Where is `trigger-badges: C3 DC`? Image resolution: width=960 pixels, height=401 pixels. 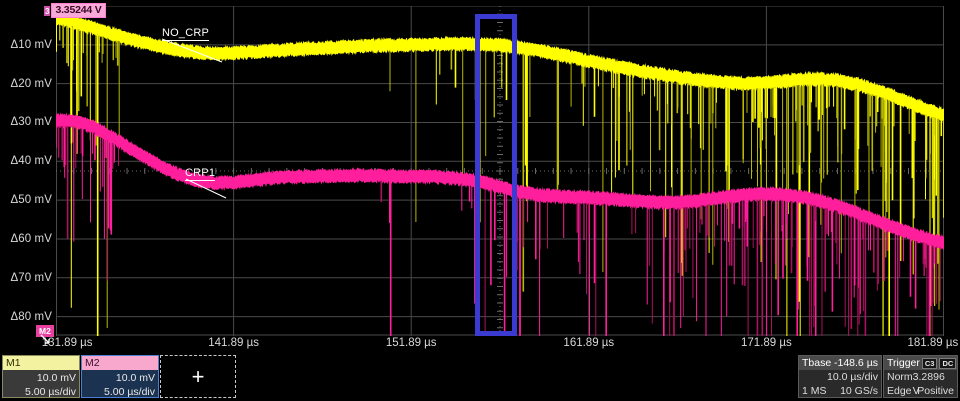
trigger-badges: C3 DC is located at coordinates (938, 363).